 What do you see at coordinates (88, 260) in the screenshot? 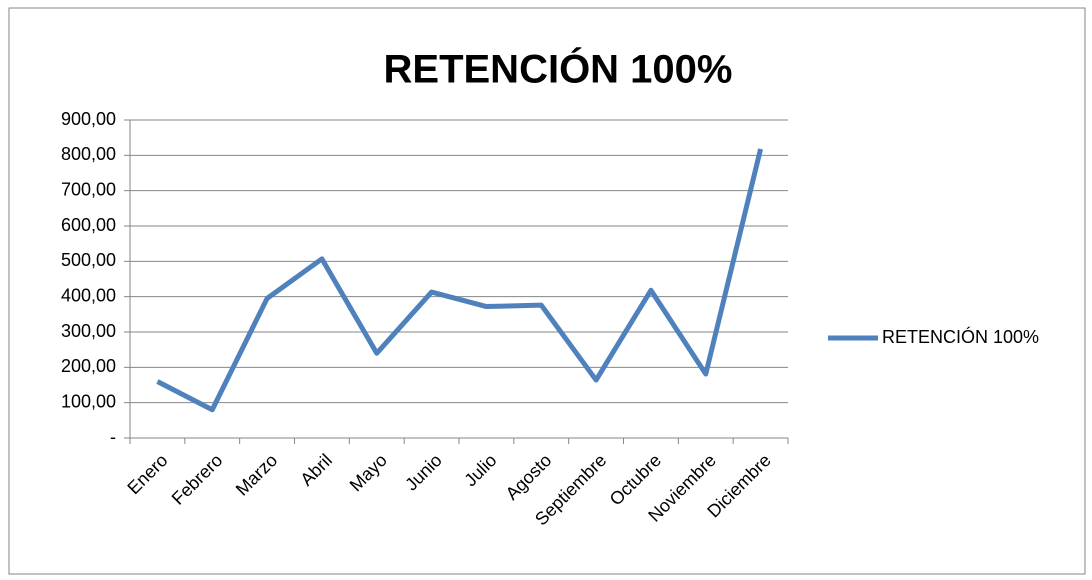
I see `y-tick-label: 500,00` at bounding box center [88, 260].